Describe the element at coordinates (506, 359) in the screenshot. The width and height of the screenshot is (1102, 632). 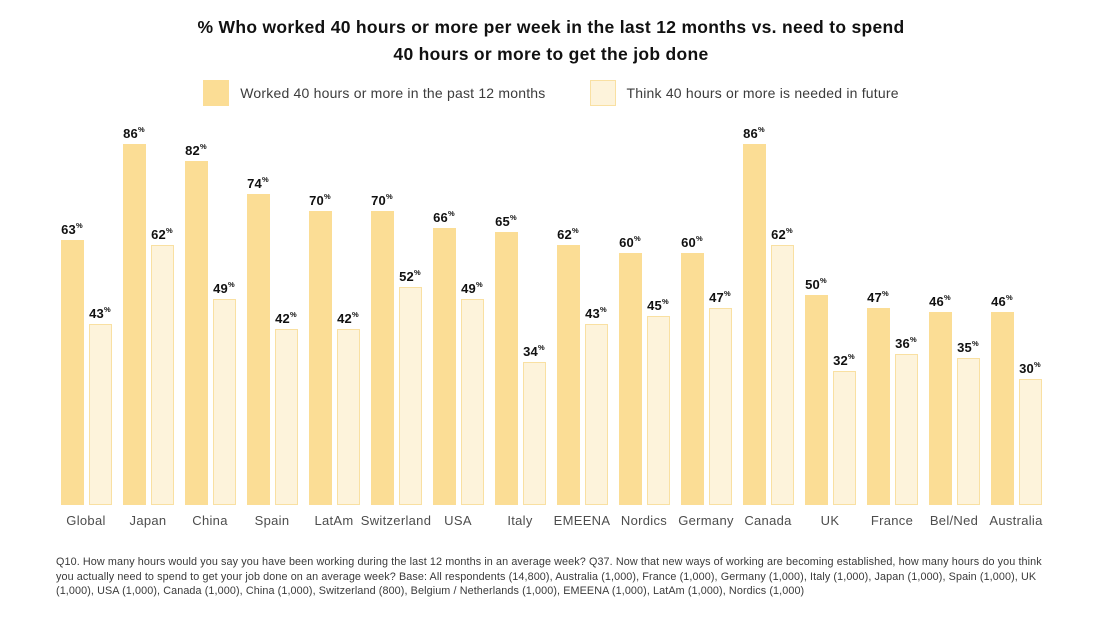
I see `bar-column: 65%` at that location.